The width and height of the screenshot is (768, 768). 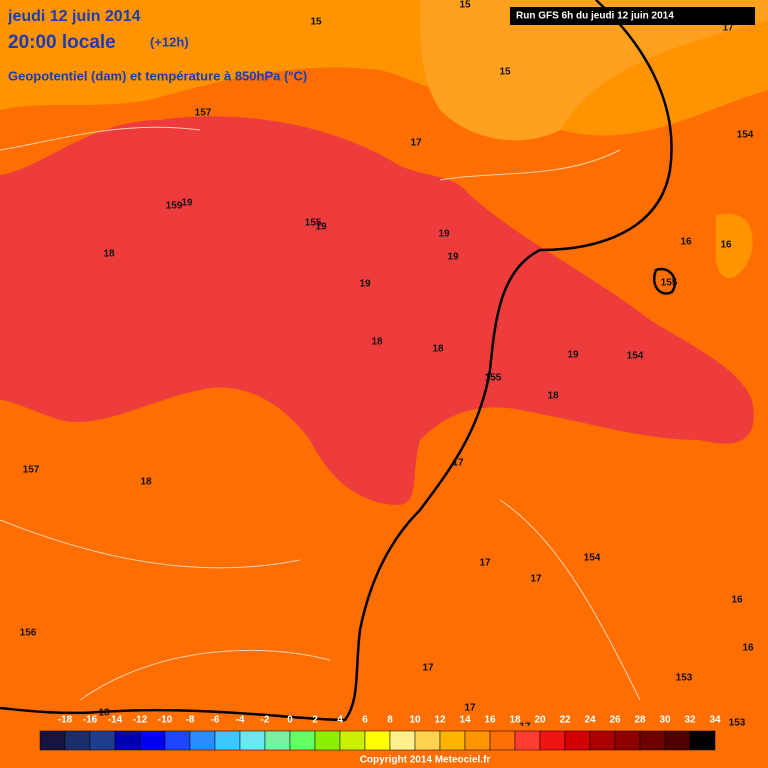 What do you see at coordinates (465, 720) in the screenshot?
I see `scale-label: 14` at bounding box center [465, 720].